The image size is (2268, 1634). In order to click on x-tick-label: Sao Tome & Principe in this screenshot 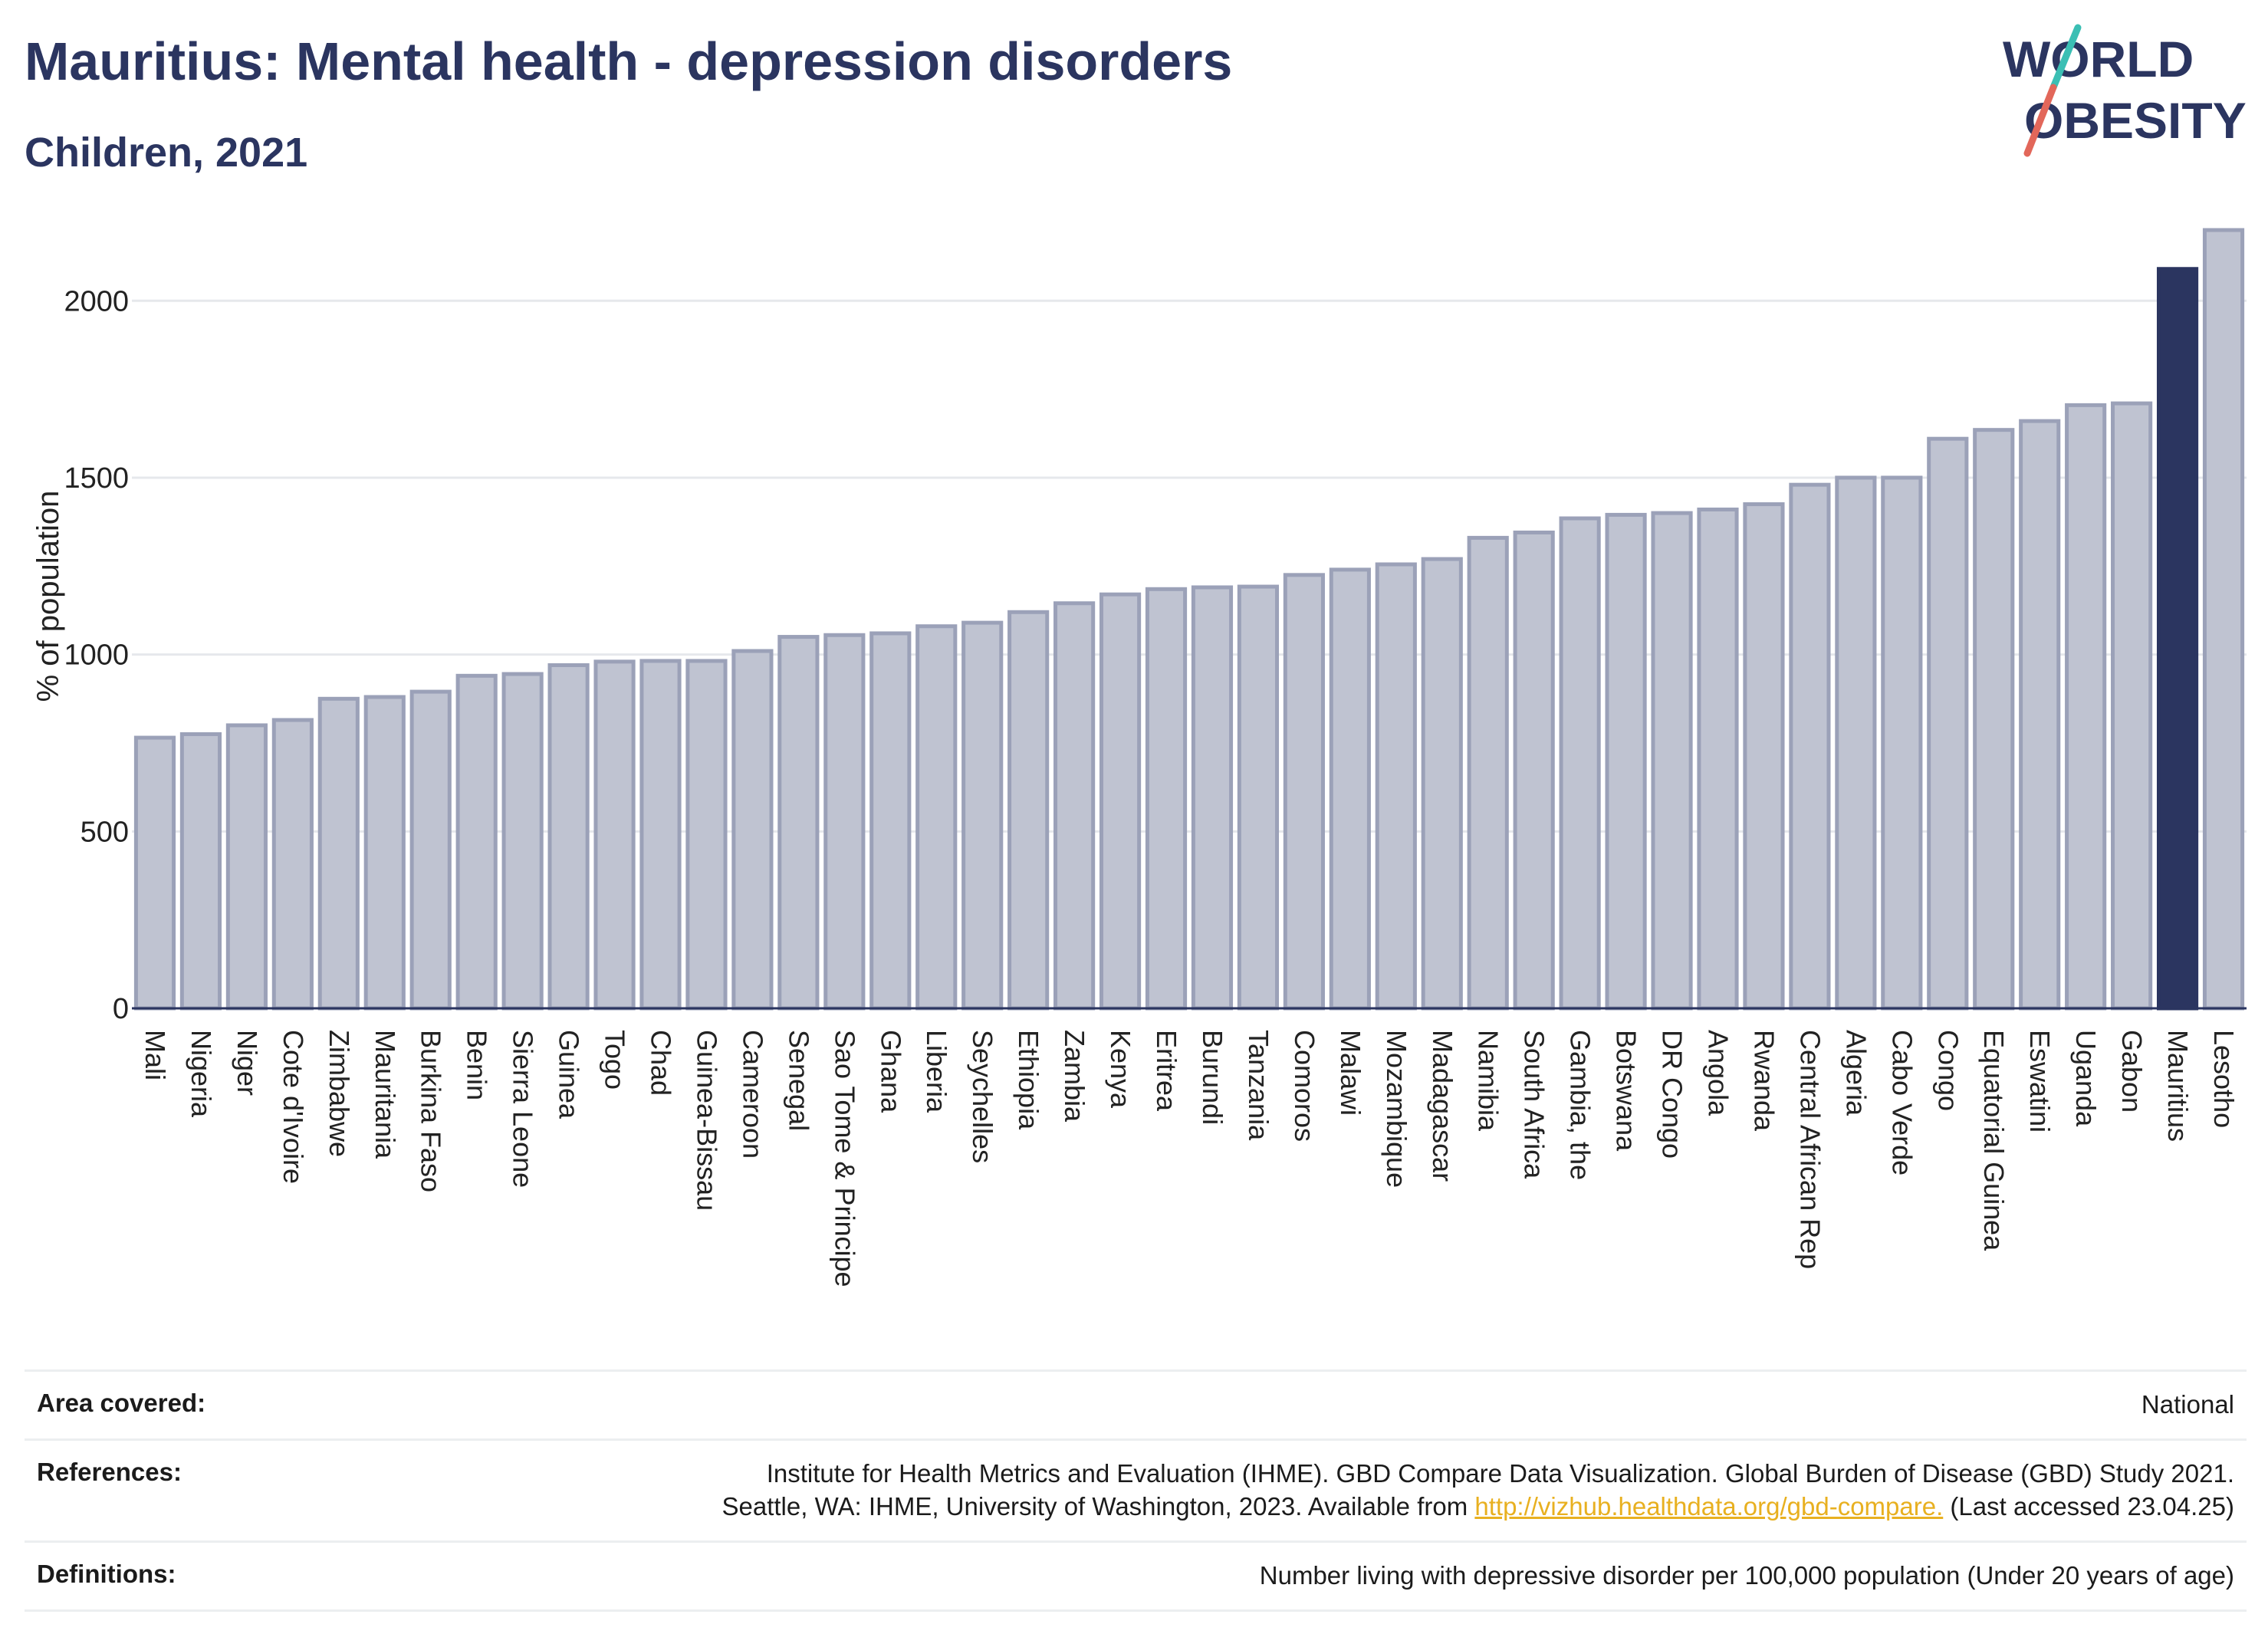, I will do `click(844, 1159)`.